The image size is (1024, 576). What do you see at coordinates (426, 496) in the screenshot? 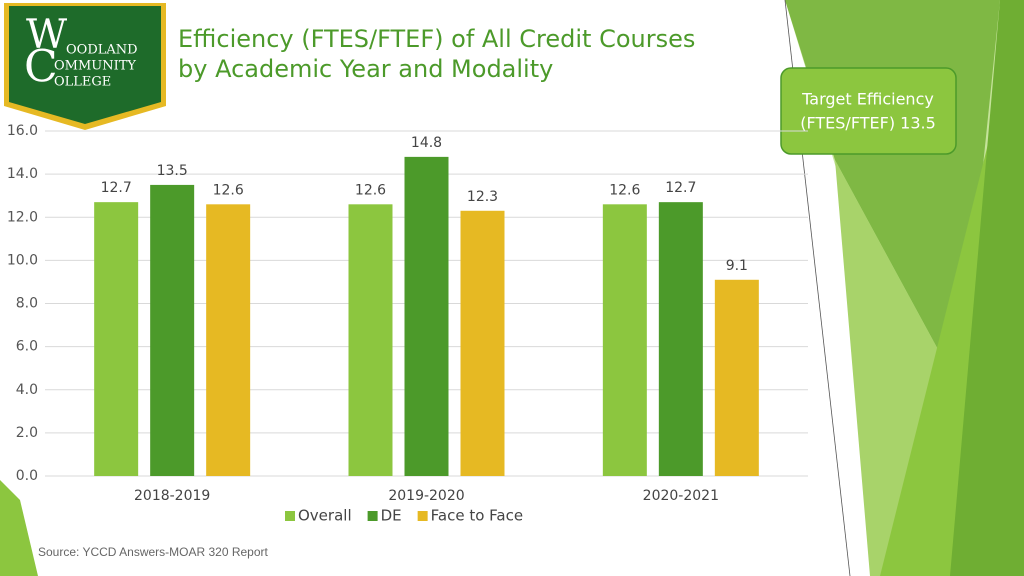
I see `x-tick-label: 2019-2020` at bounding box center [426, 496].